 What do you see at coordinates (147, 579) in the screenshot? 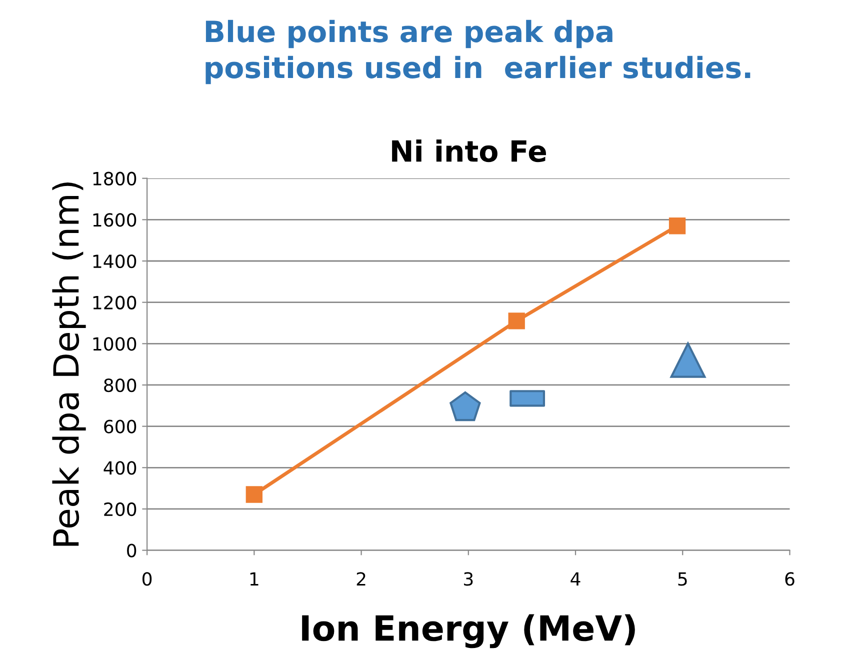
I see `x-tick-label: 0` at bounding box center [147, 579].